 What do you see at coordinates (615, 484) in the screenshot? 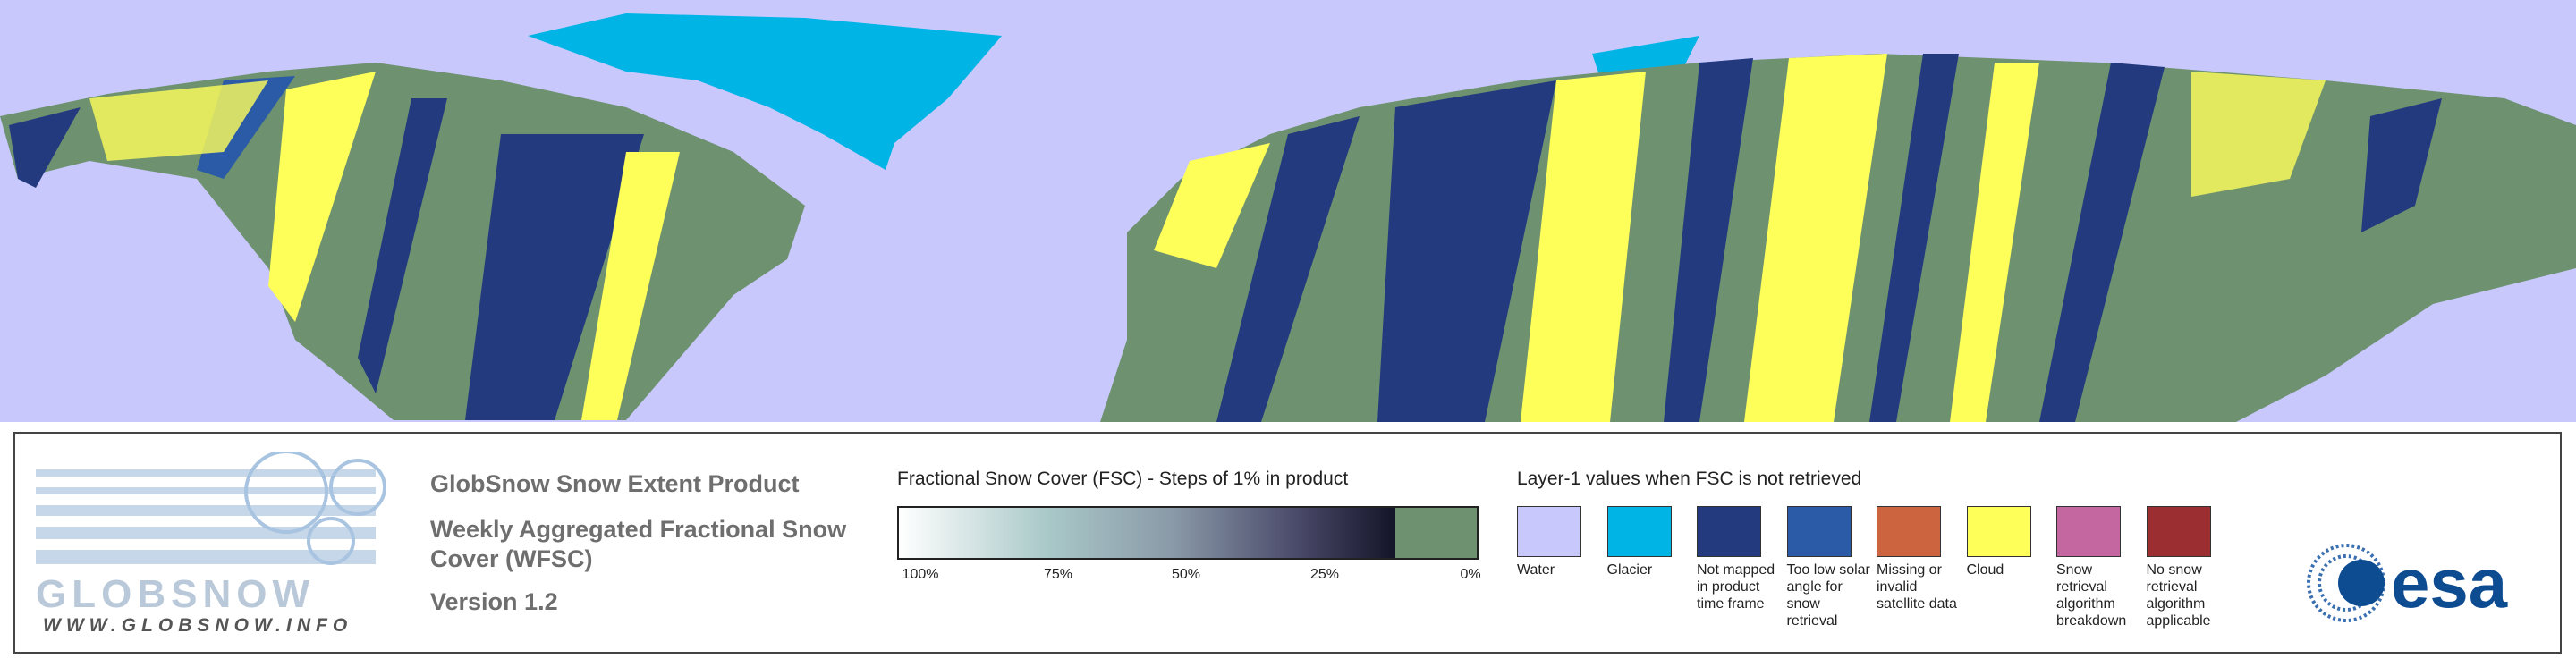
I see `product-title: GlobSnow Snow Extent Product` at bounding box center [615, 484].